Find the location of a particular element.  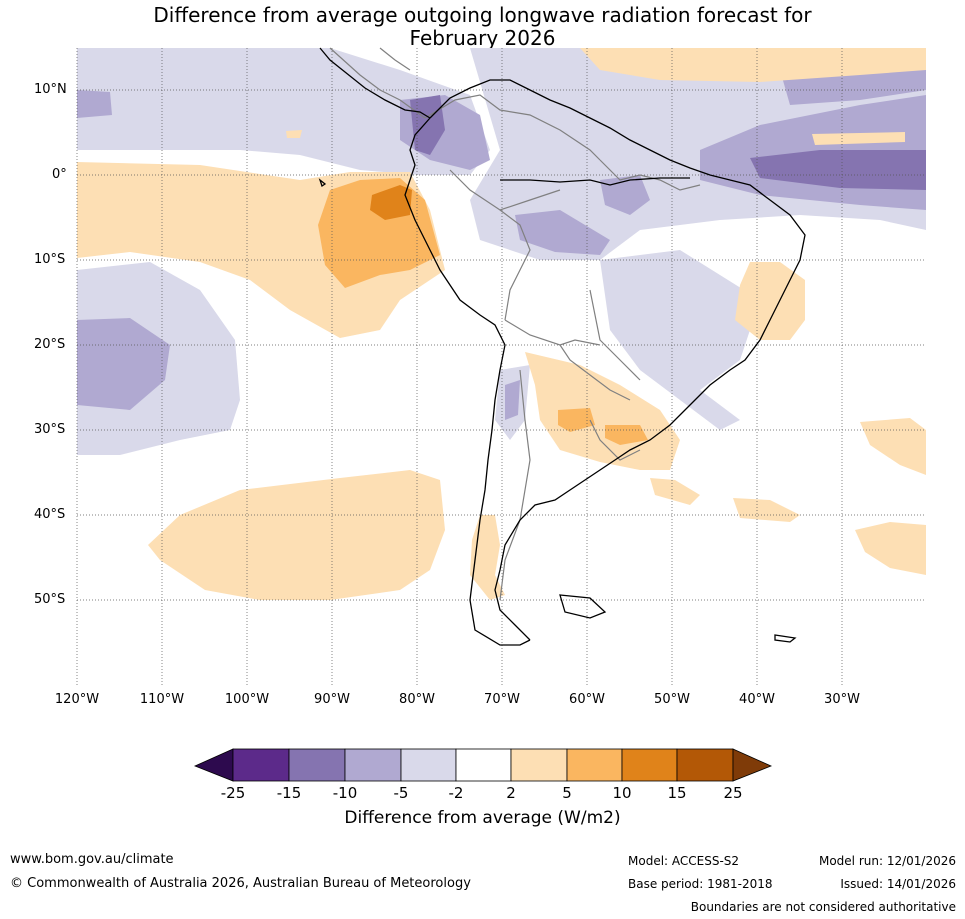

colorbar-arrow-min is located at coordinates (213, 765).